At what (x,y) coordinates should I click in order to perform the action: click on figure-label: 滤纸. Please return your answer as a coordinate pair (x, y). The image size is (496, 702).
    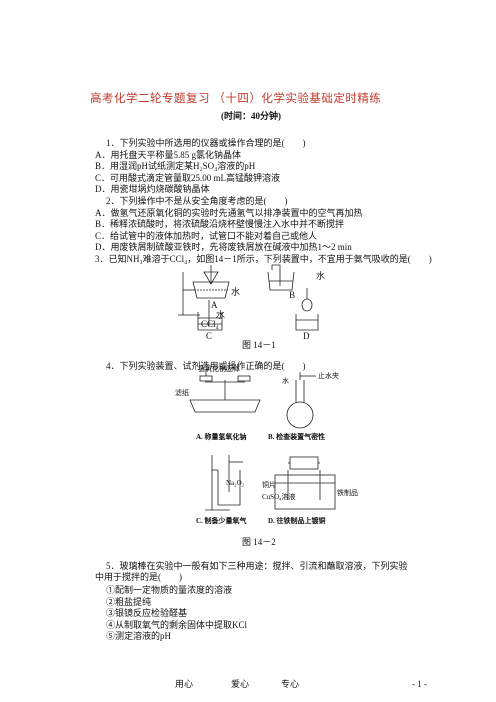
    Looking at the image, I should click on (182, 393).